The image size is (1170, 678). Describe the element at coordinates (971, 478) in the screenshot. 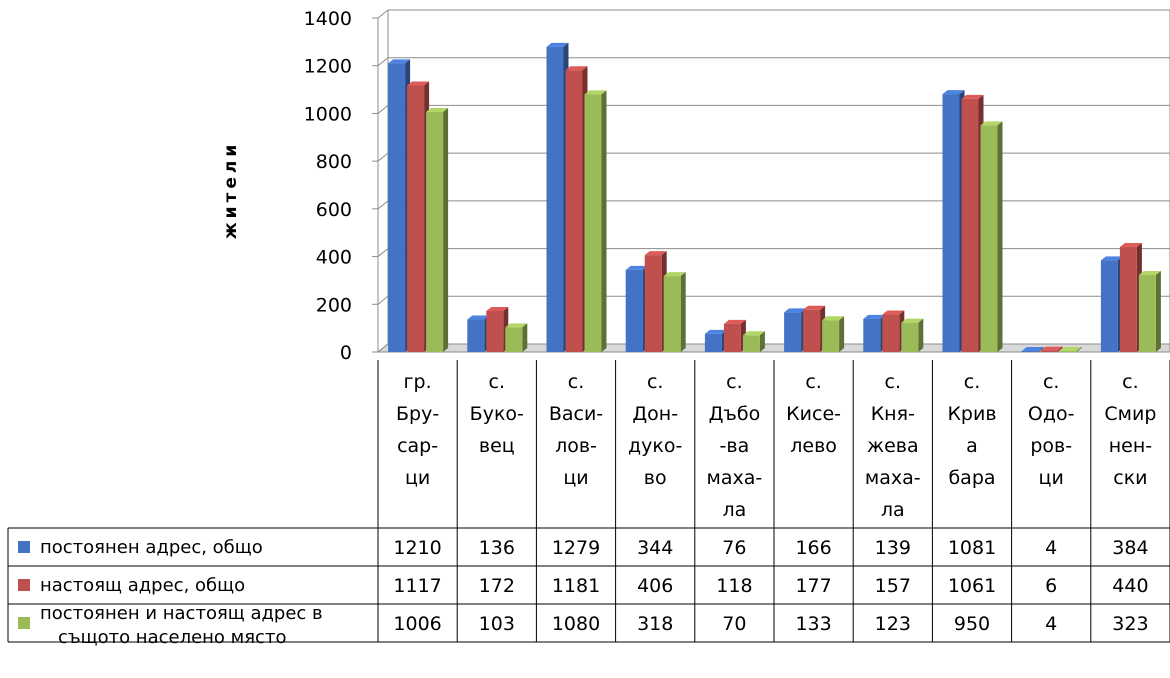

I see `category-label-line: бара` at that location.